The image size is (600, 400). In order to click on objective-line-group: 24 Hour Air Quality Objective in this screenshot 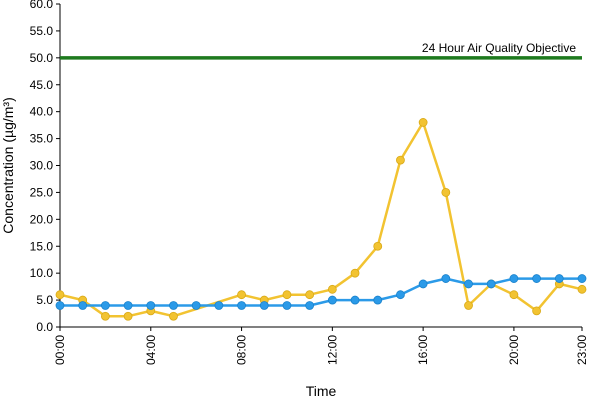, I will do `click(321, 50)`.